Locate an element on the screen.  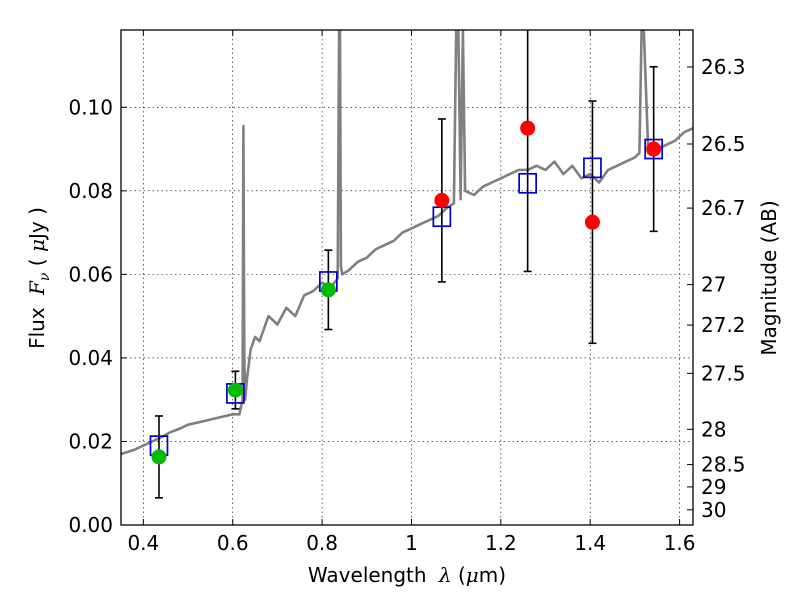
y-tick-label: 0.08 is located at coordinates (90, 191).